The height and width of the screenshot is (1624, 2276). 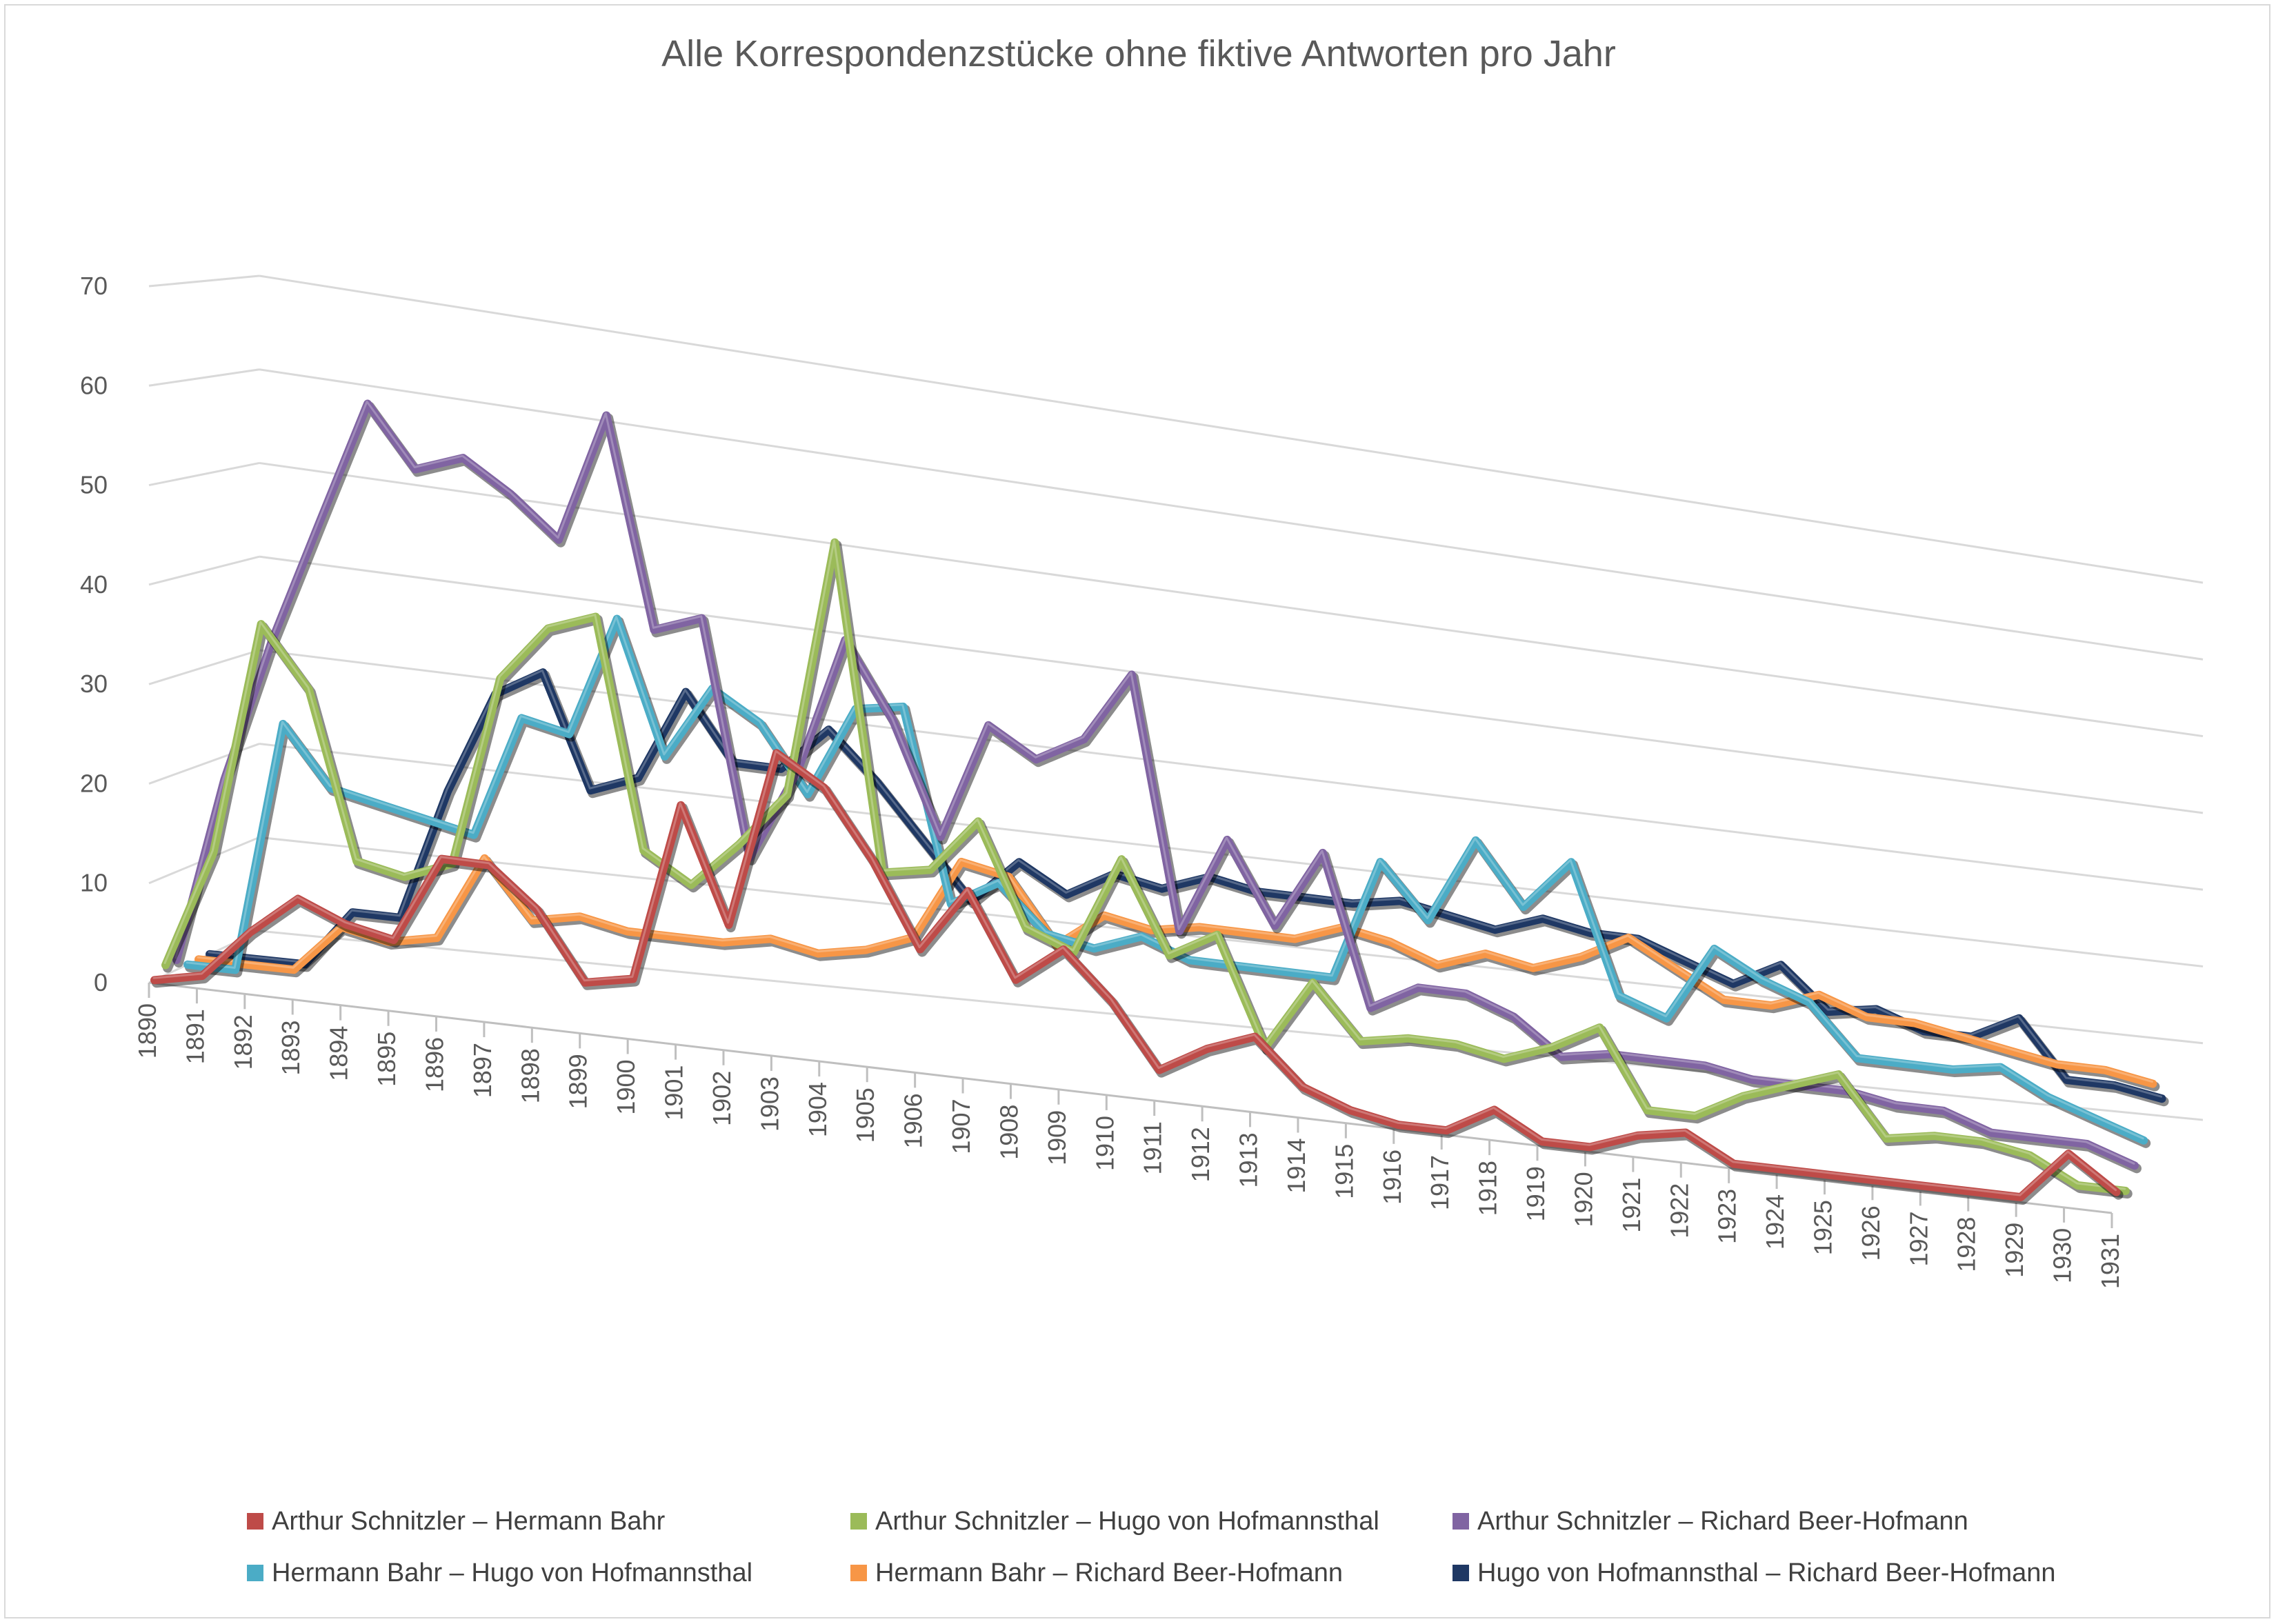 I want to click on x-tick-label: 1892, so click(x=243, y=1042).